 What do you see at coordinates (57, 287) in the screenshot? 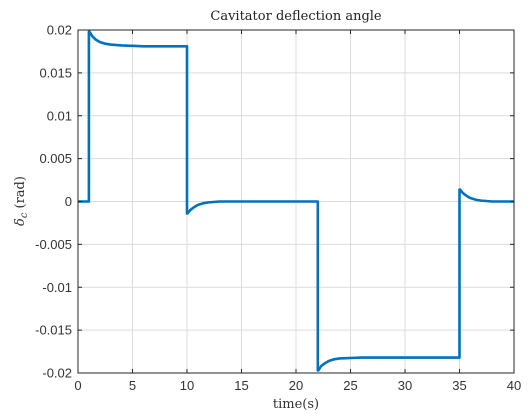
I see `y-tick-label: -0.01` at bounding box center [57, 287].